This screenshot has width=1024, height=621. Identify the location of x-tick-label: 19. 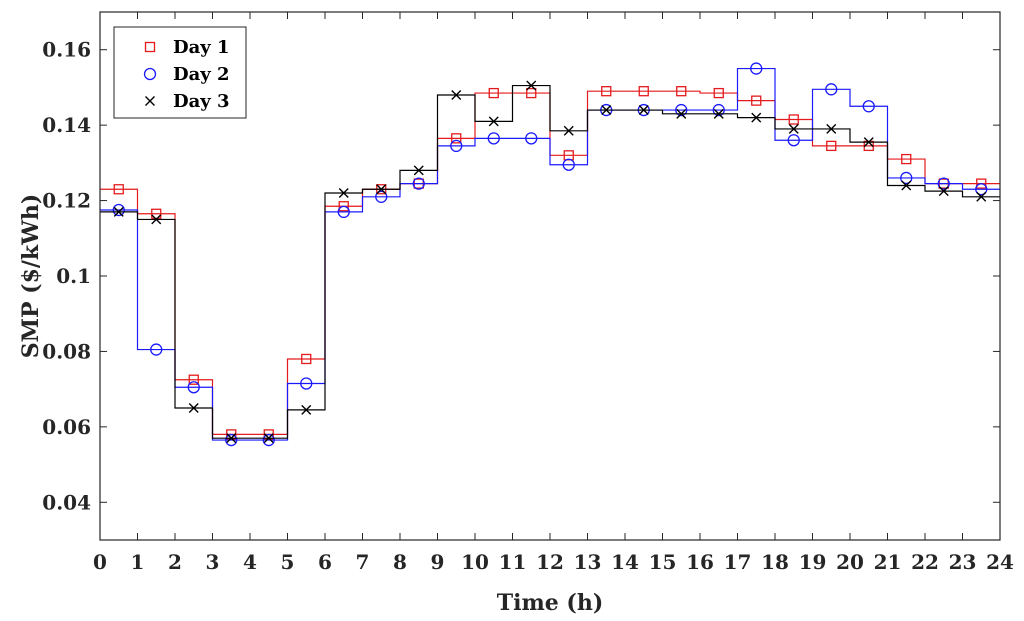
(813, 562).